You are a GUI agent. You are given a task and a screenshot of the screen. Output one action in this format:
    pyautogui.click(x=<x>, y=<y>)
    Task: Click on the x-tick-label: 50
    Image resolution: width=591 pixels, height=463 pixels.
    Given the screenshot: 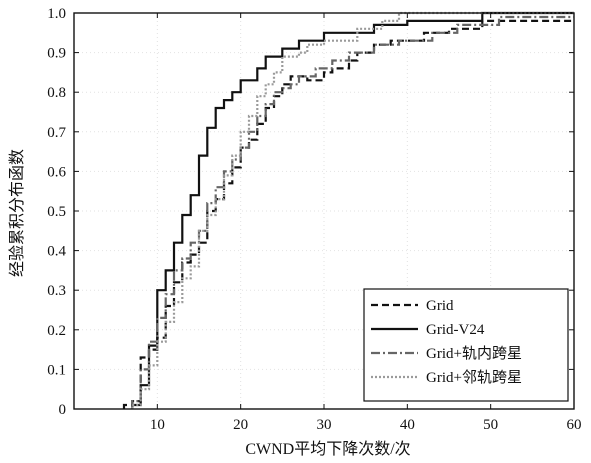 What is the action you would take?
    pyautogui.click(x=490, y=425)
    